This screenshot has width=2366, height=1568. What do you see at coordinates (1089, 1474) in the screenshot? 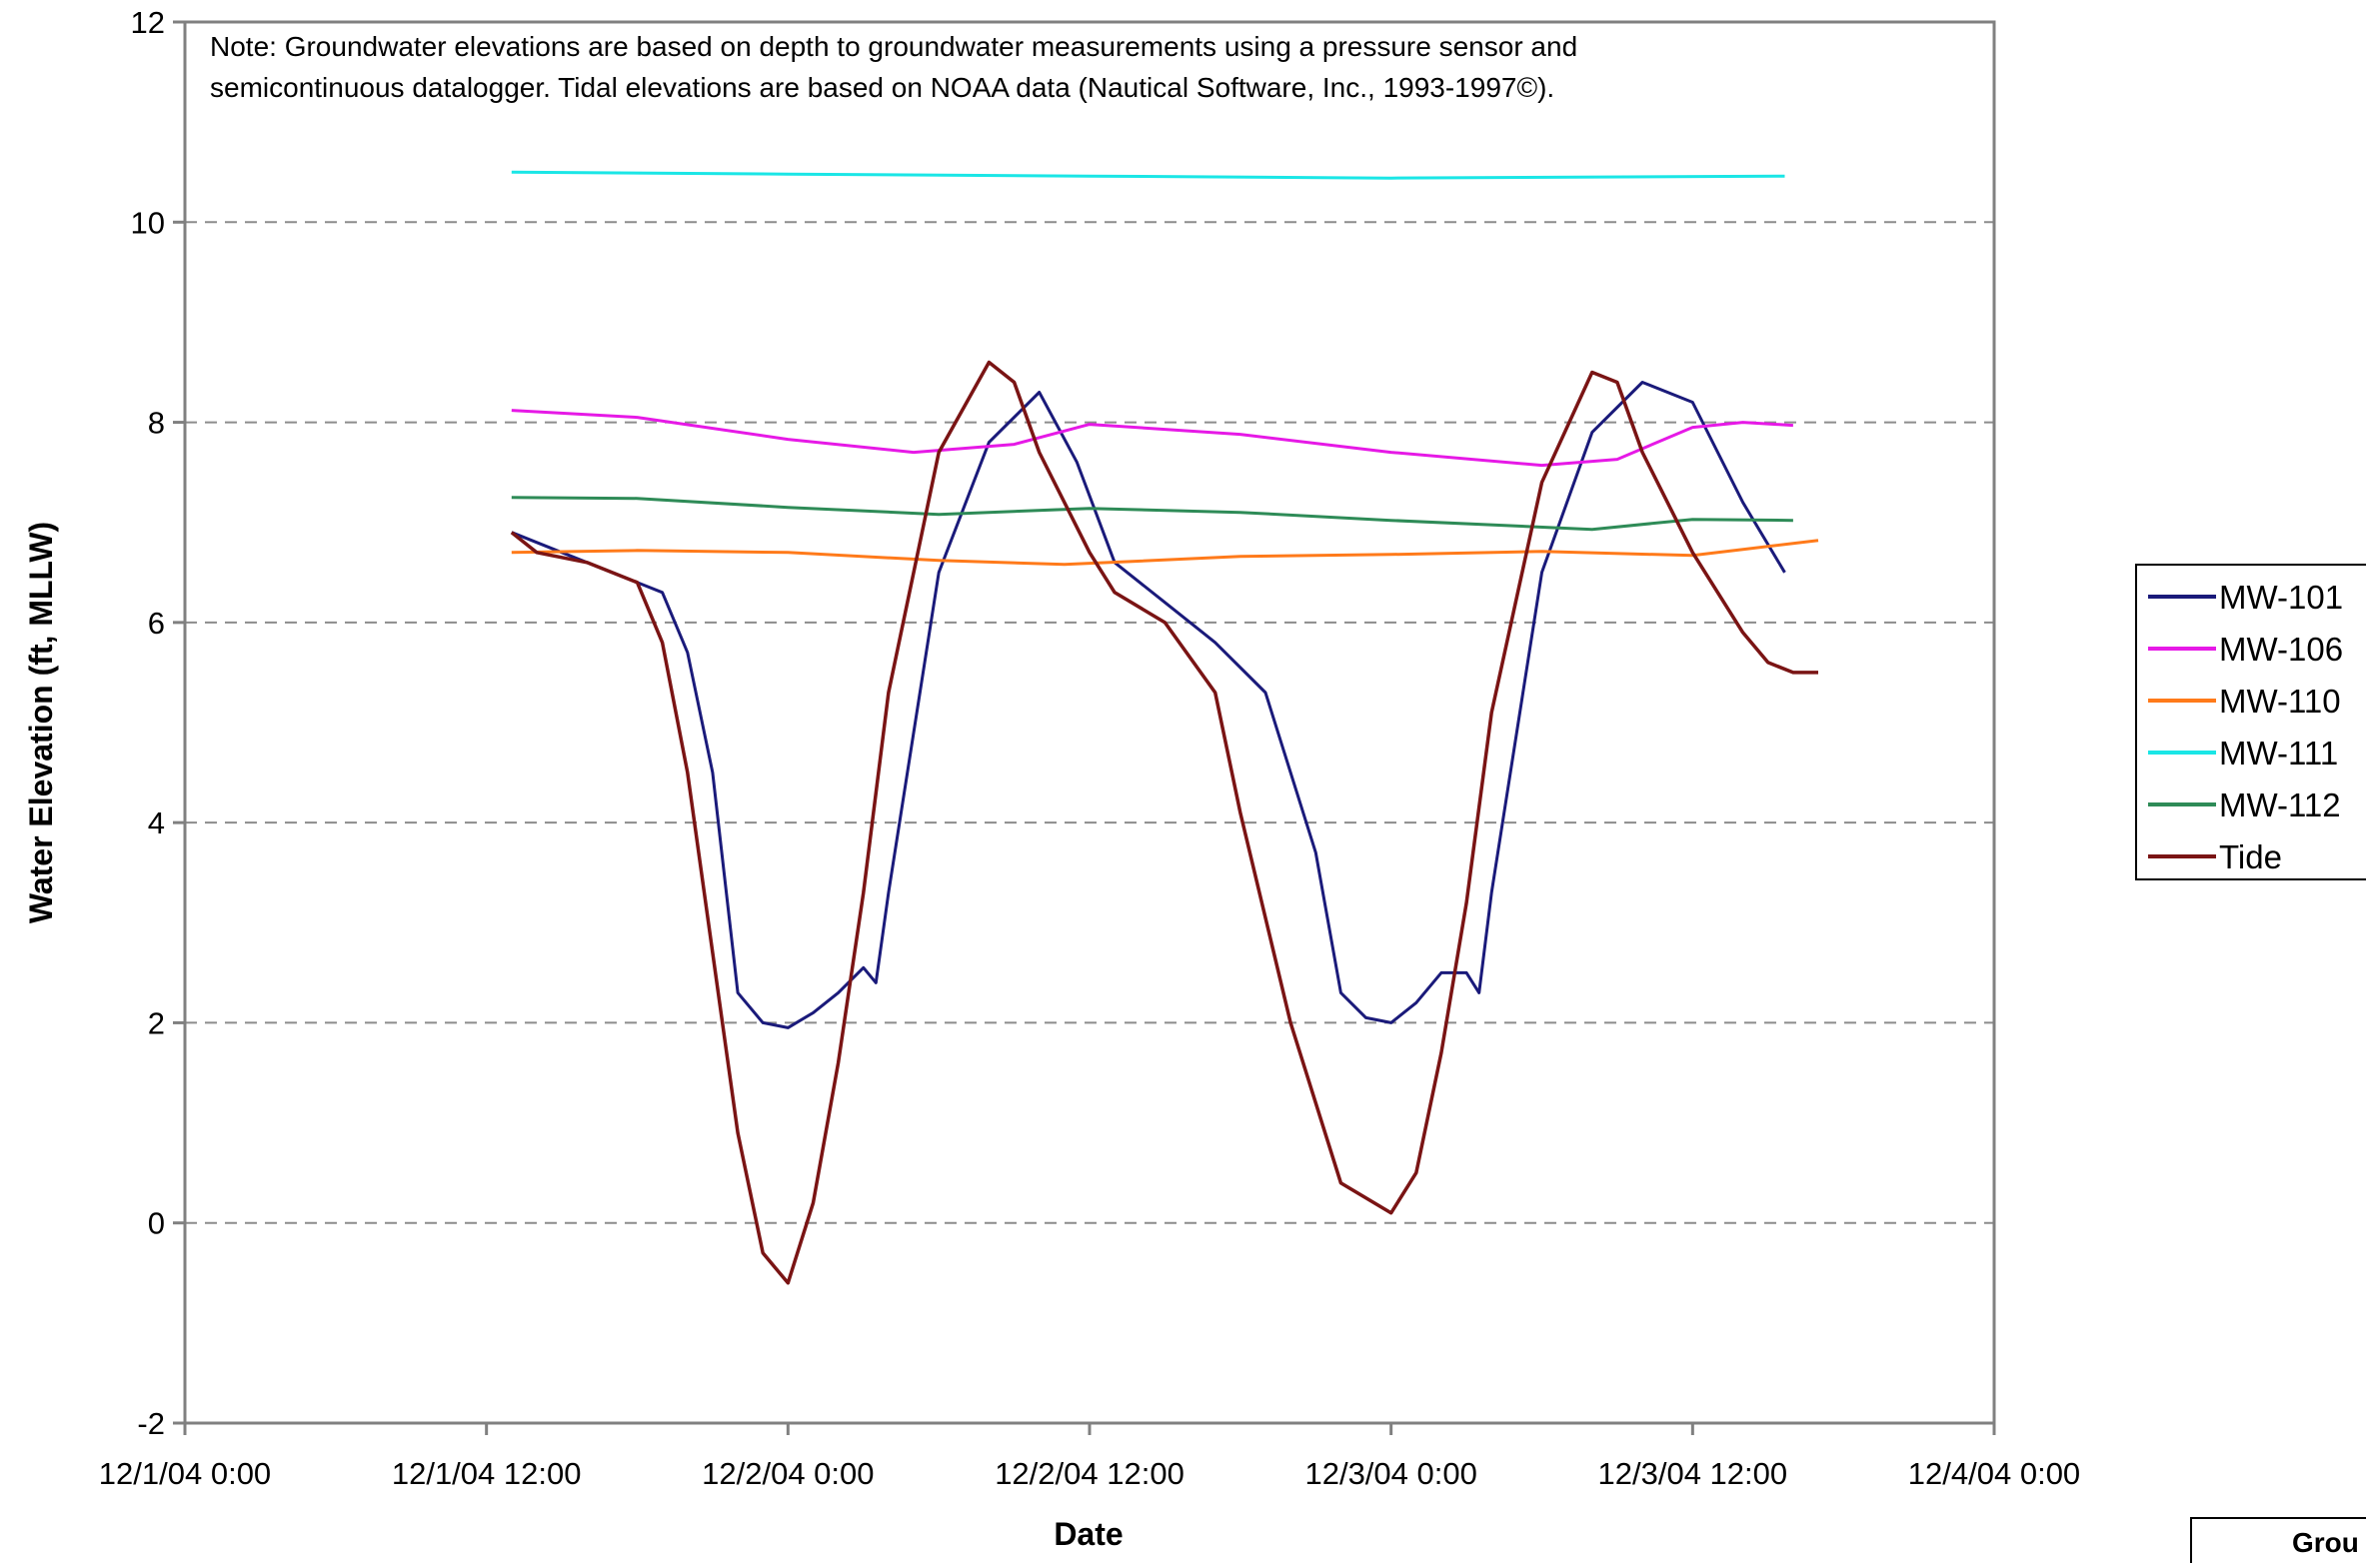
I see `x-tick-label: 12/2/04 12:00` at bounding box center [1089, 1474].